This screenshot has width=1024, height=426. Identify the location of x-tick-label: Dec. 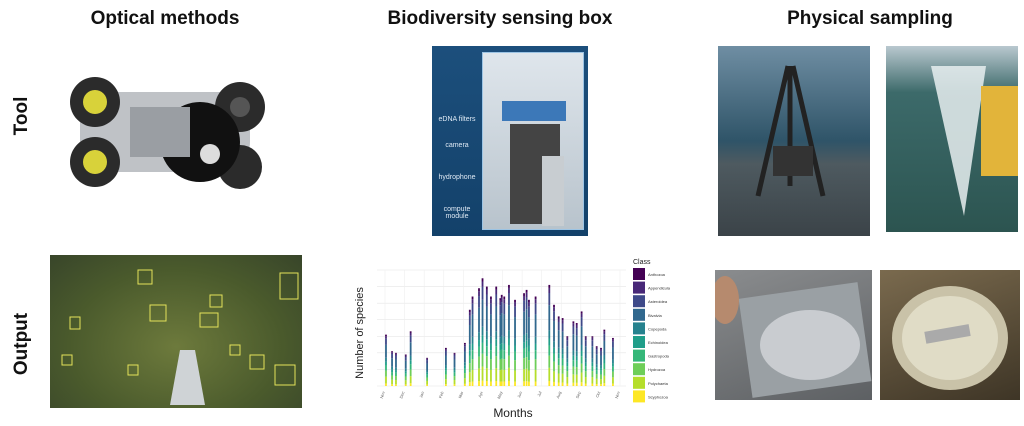
(401, 395).